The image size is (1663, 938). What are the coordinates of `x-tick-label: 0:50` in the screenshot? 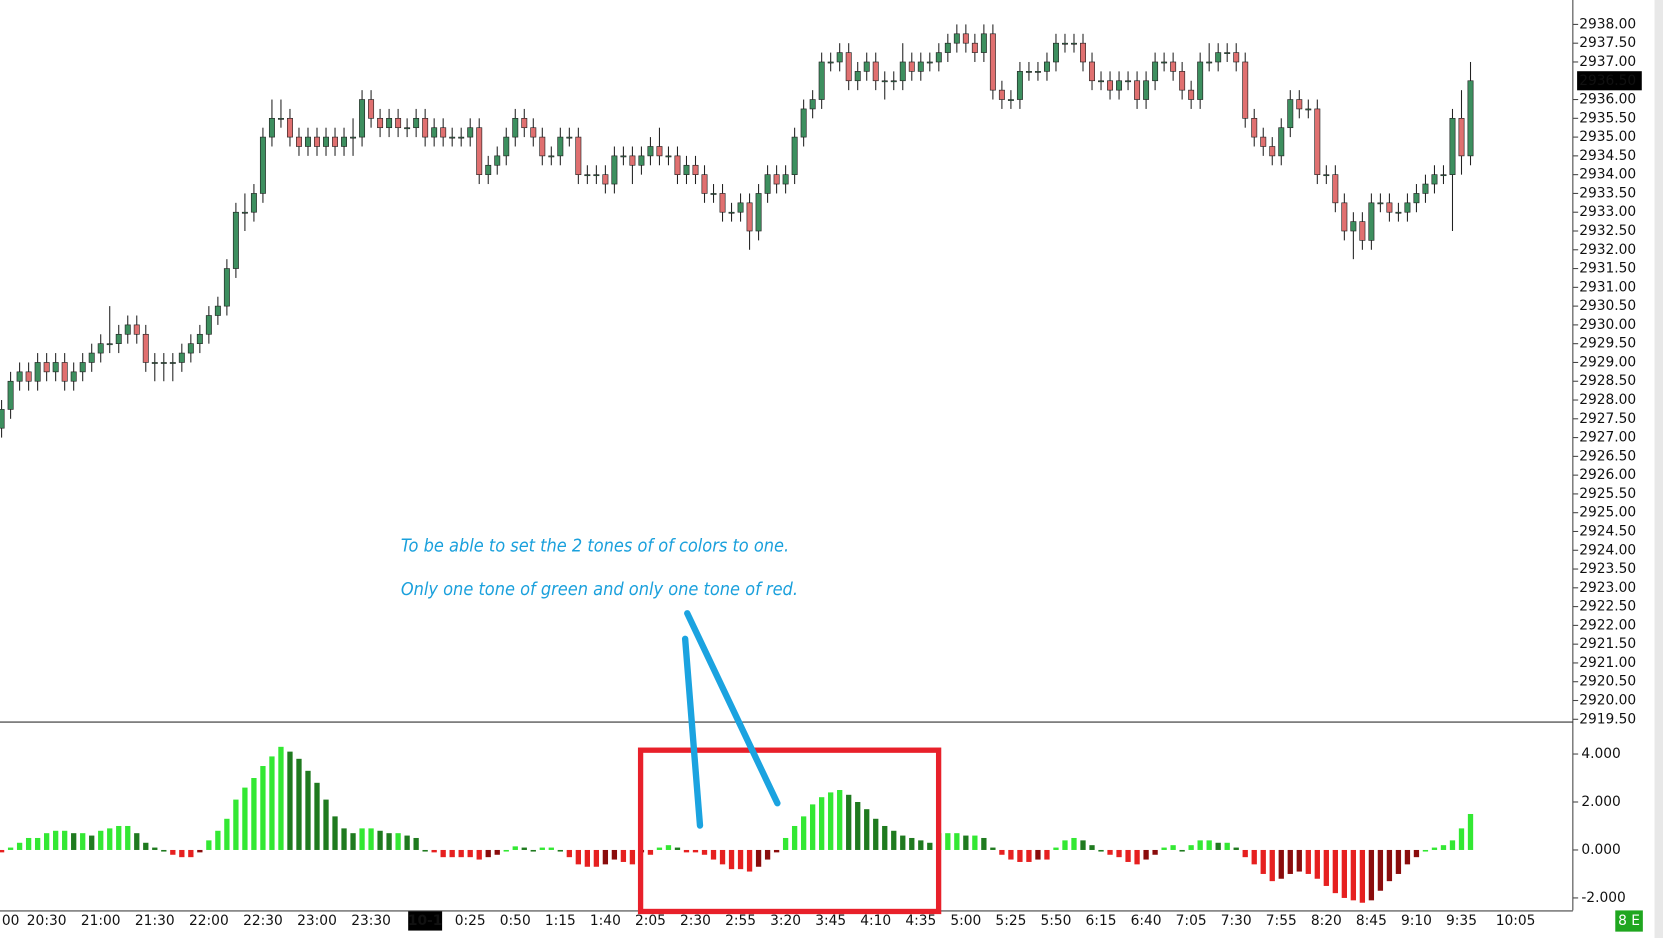 It's located at (515, 921).